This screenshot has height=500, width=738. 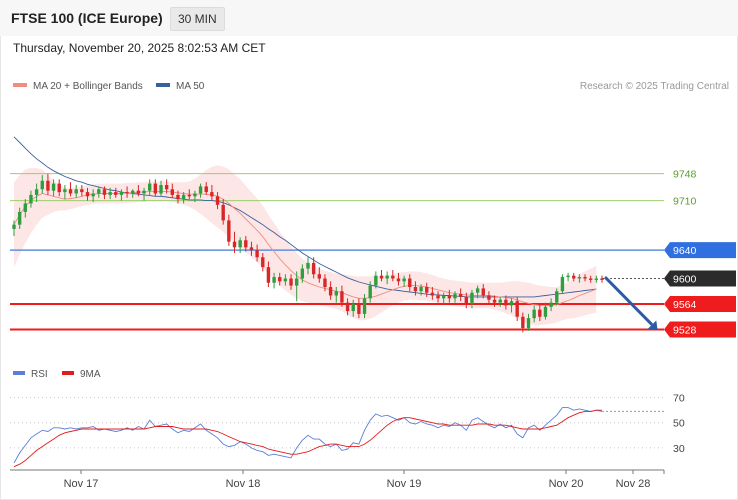 I want to click on legend-swatch-9ma, so click(x=68, y=373).